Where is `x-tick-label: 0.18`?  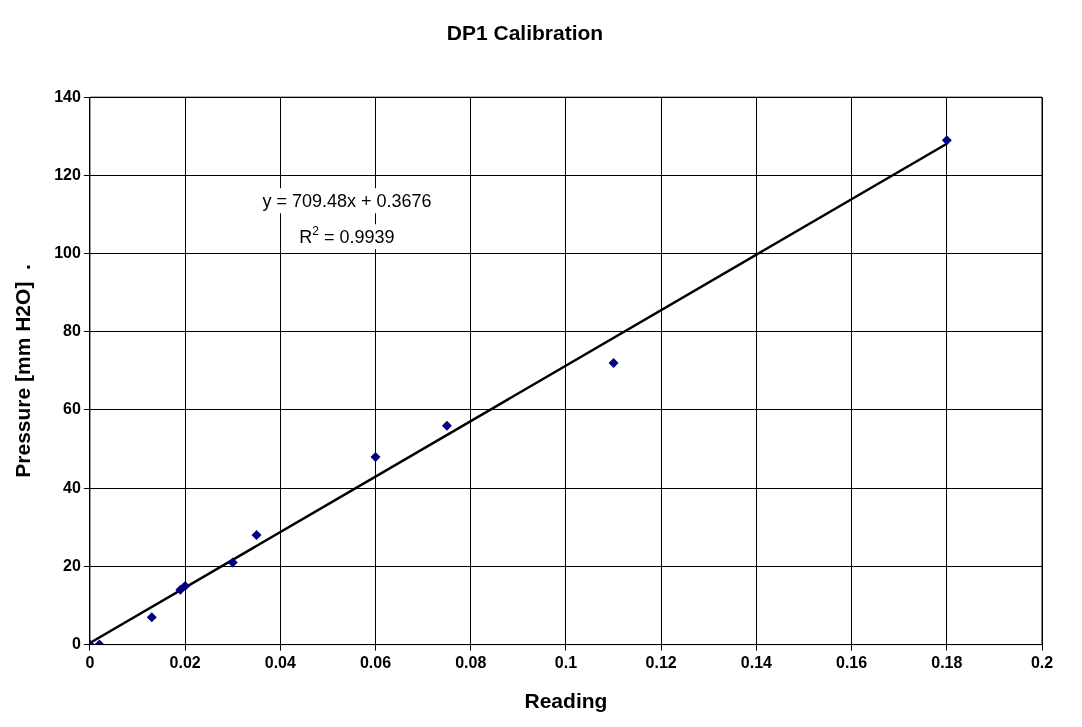
x-tick-label: 0.18 is located at coordinates (947, 662).